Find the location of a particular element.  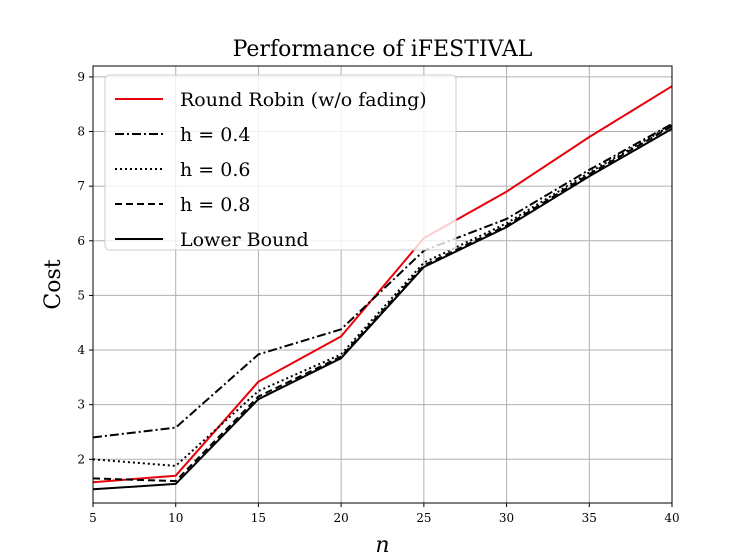

y-tick-label: 9 is located at coordinates (81, 77).